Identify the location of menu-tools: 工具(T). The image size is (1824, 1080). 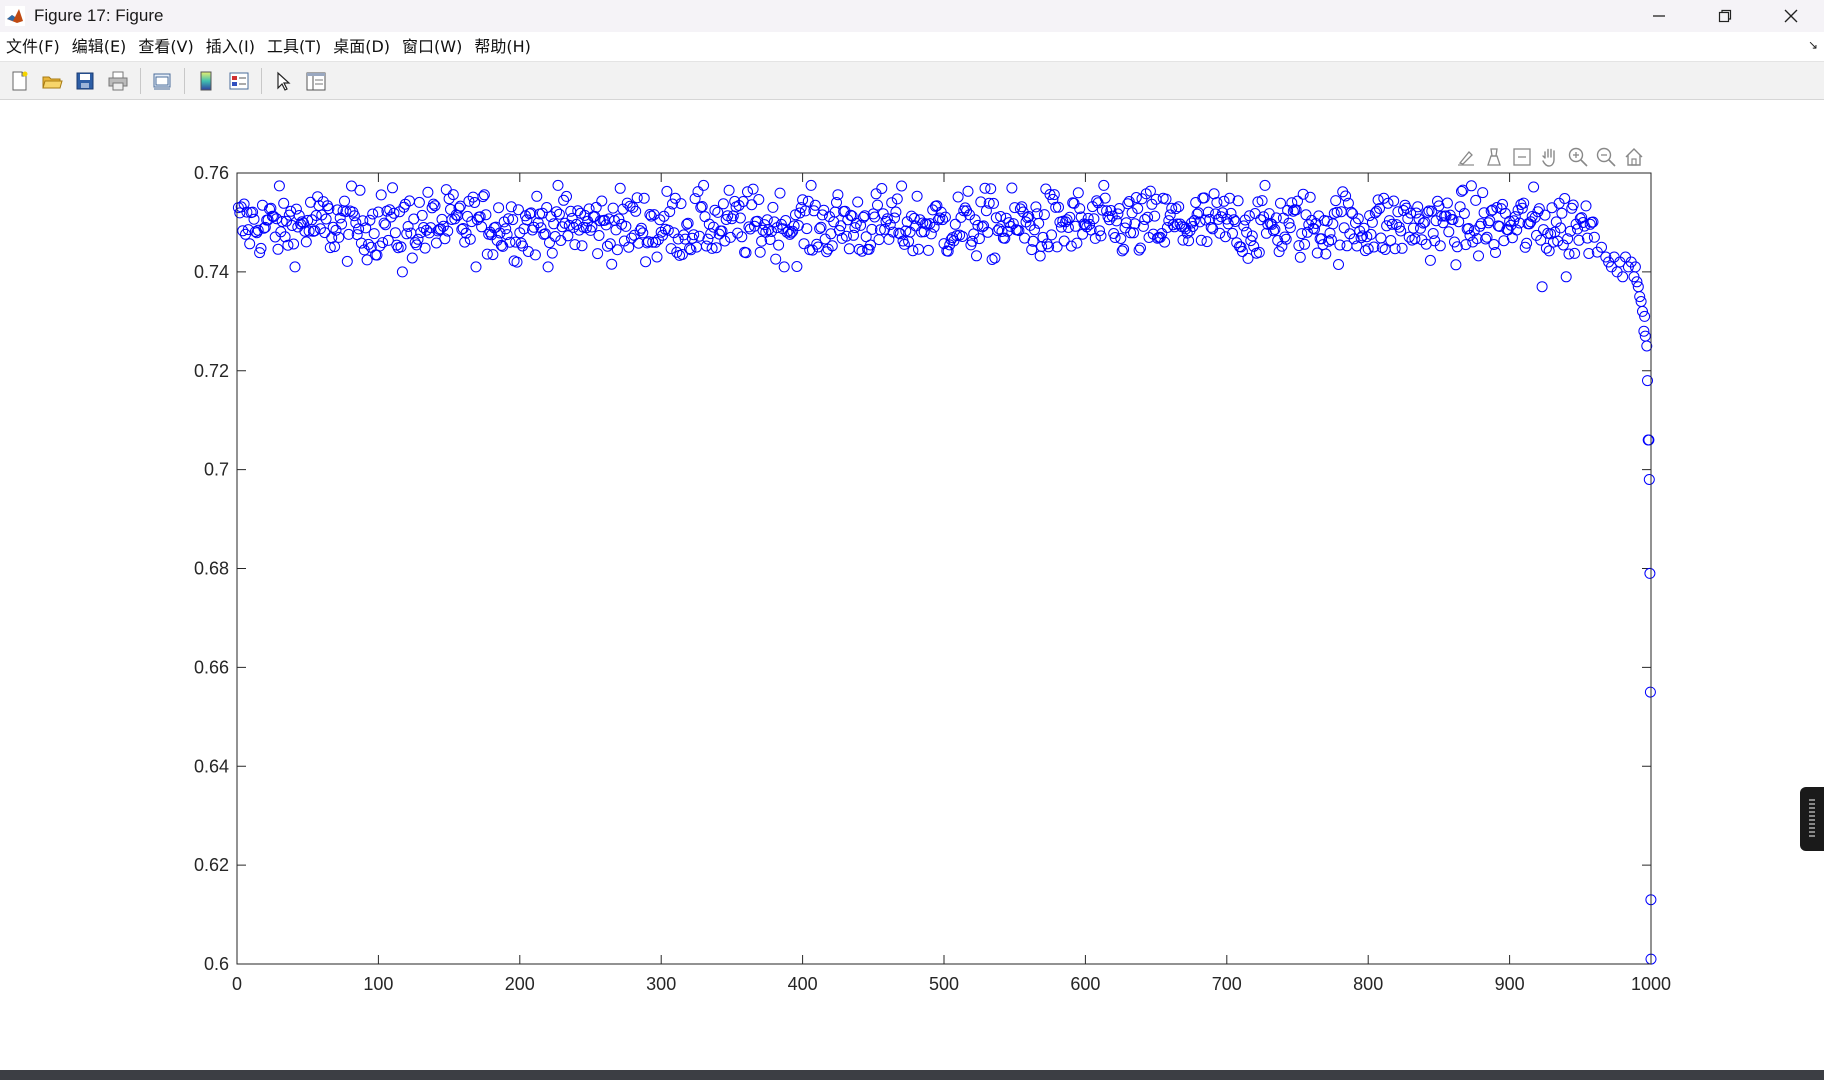
(294, 46).